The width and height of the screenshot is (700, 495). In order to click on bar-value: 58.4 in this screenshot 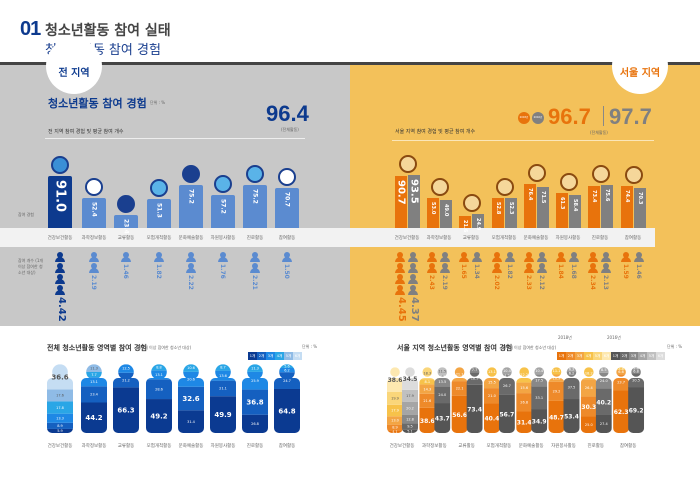, I will do `click(575, 205)`.